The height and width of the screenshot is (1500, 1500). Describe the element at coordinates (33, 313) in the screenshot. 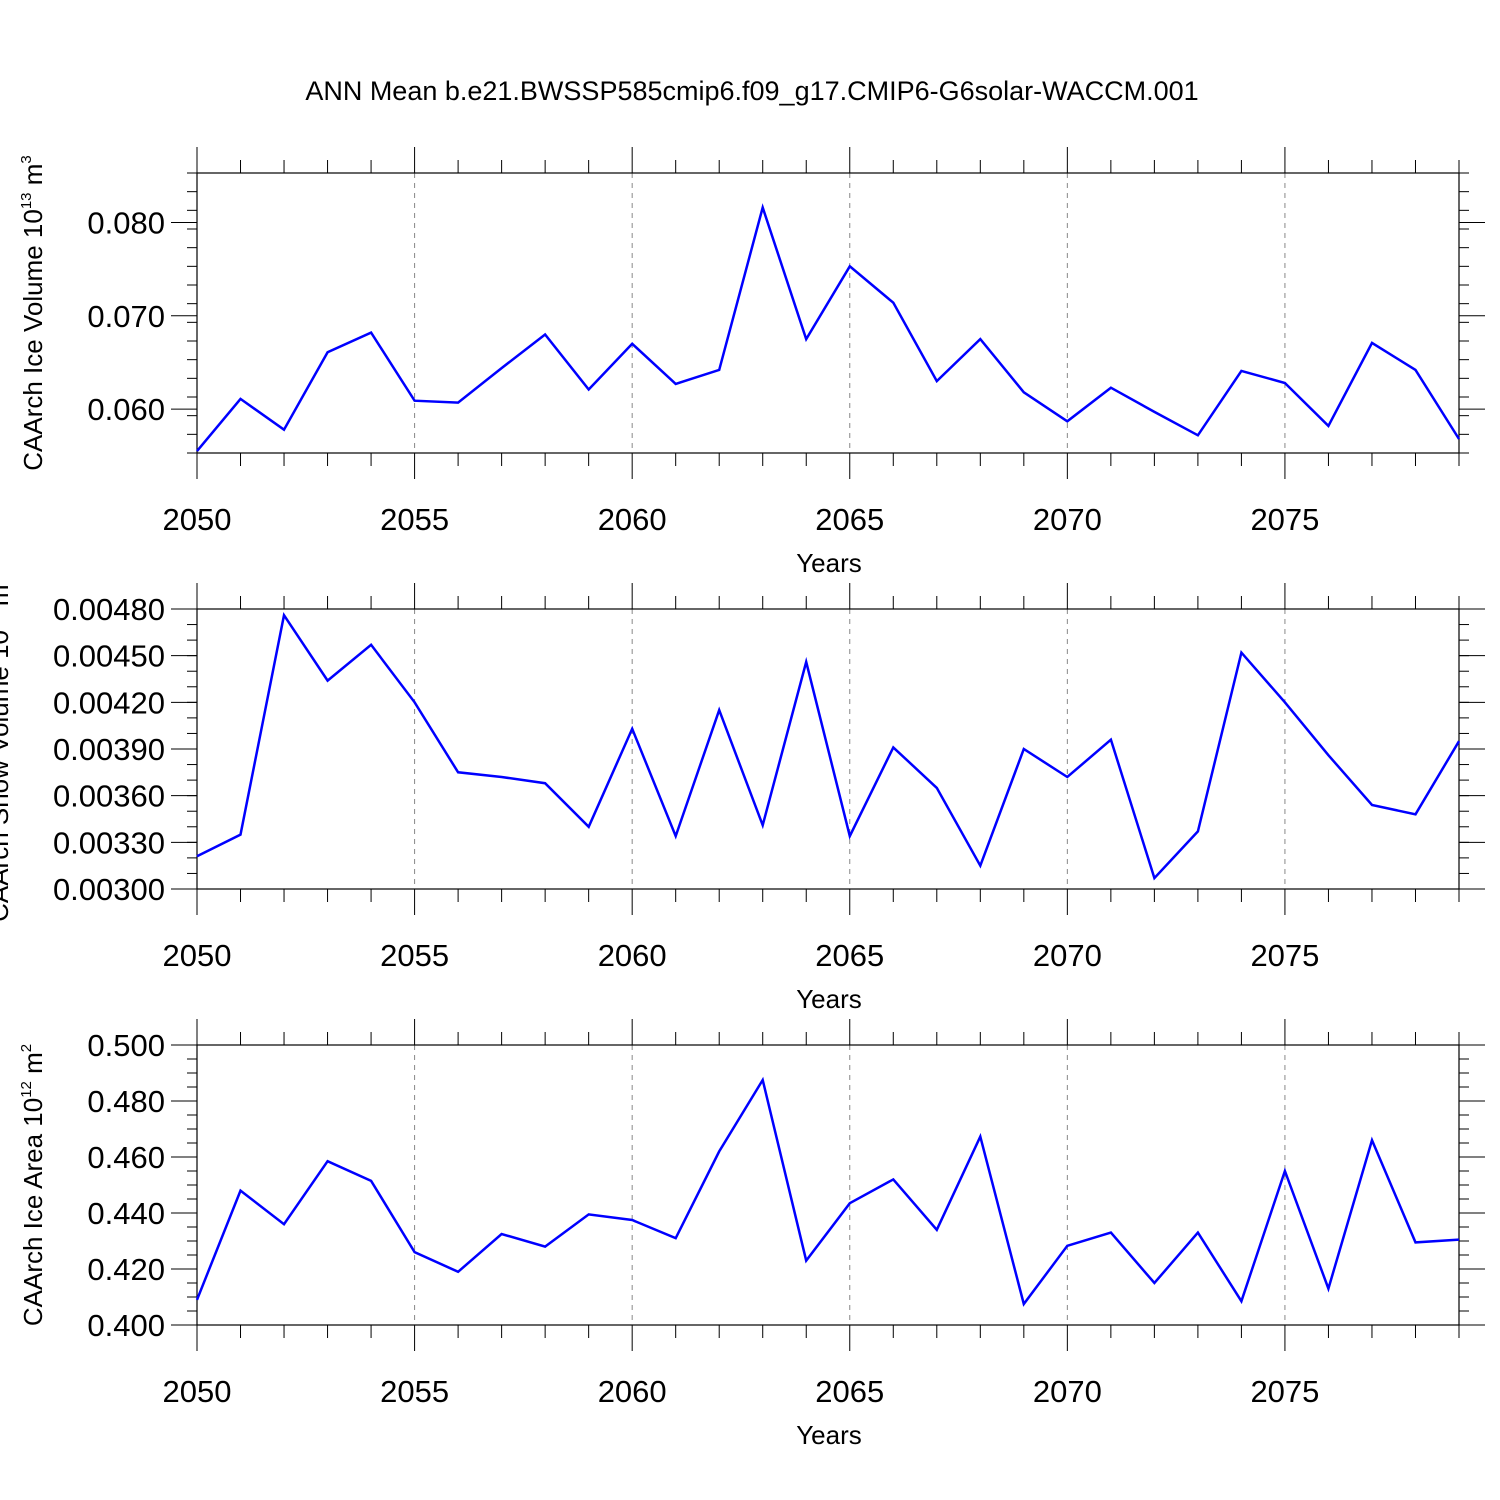

I see `y-axis-label: CAArch Ice Volume 1013 m3` at that location.